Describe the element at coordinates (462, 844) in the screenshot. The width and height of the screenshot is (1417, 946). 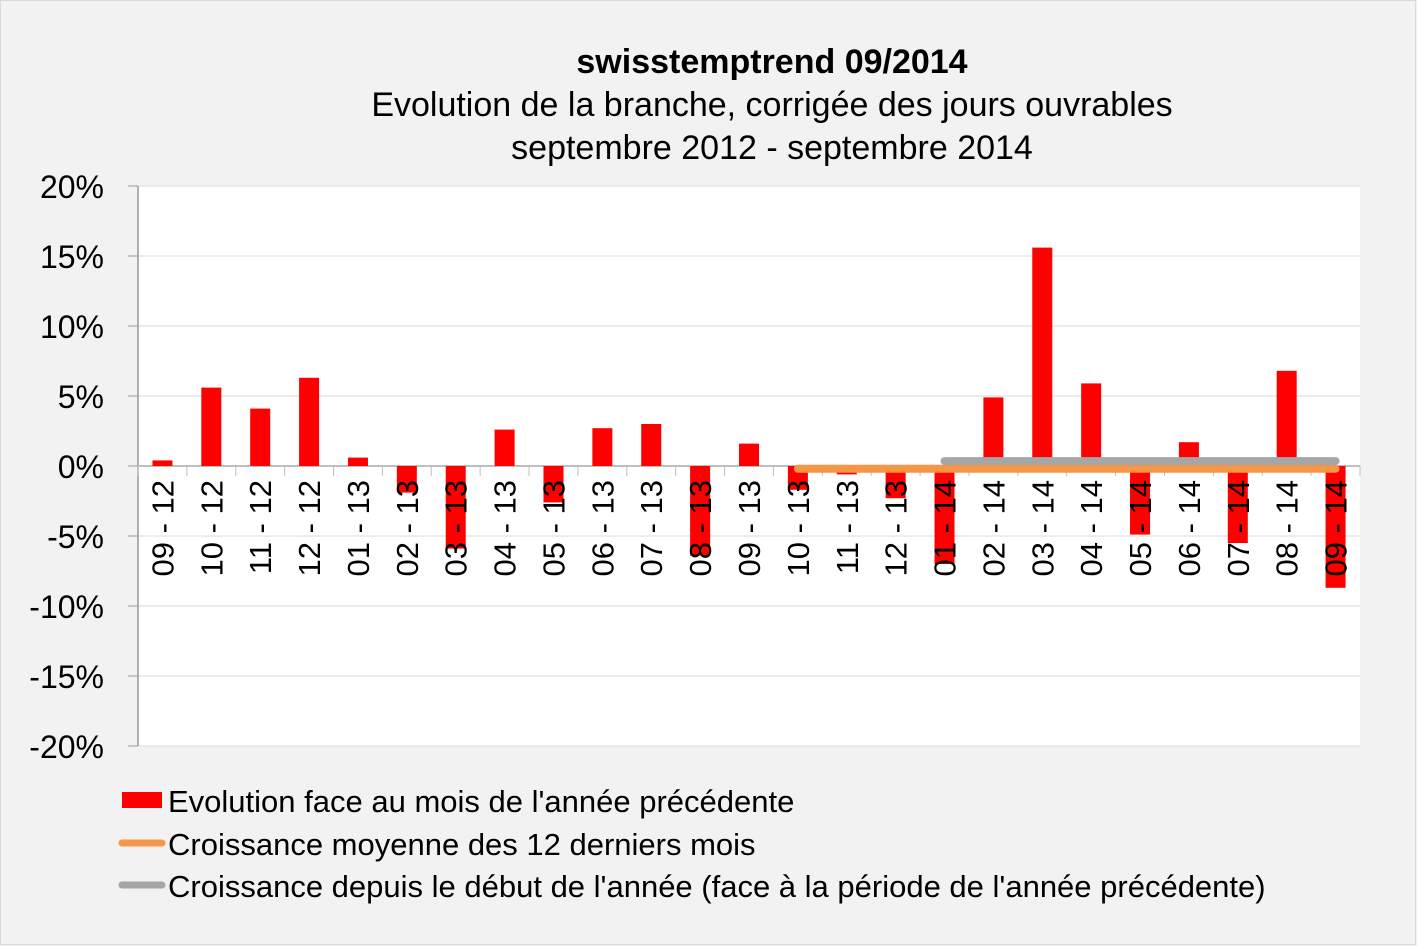
I see `legend-label: Croissance moyenne des 12 derniers mois` at that location.